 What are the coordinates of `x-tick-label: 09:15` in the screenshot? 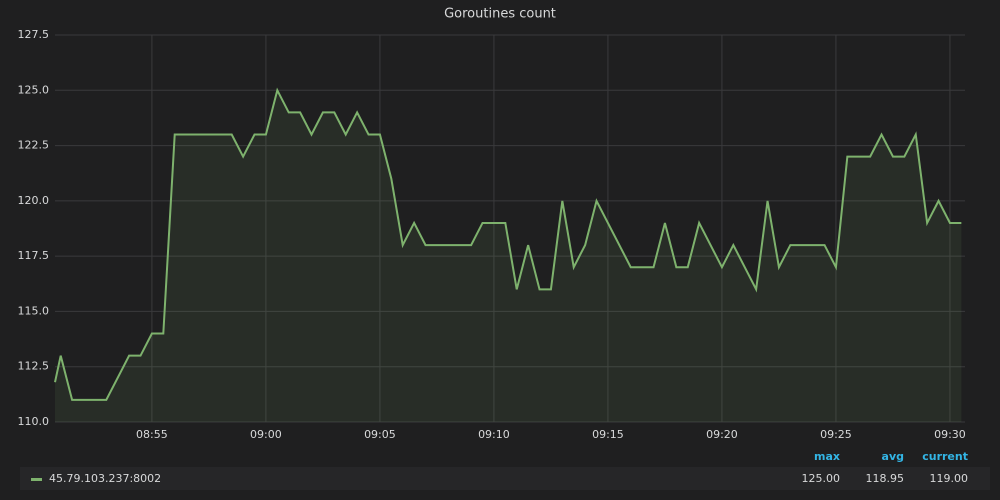 It's located at (608, 434).